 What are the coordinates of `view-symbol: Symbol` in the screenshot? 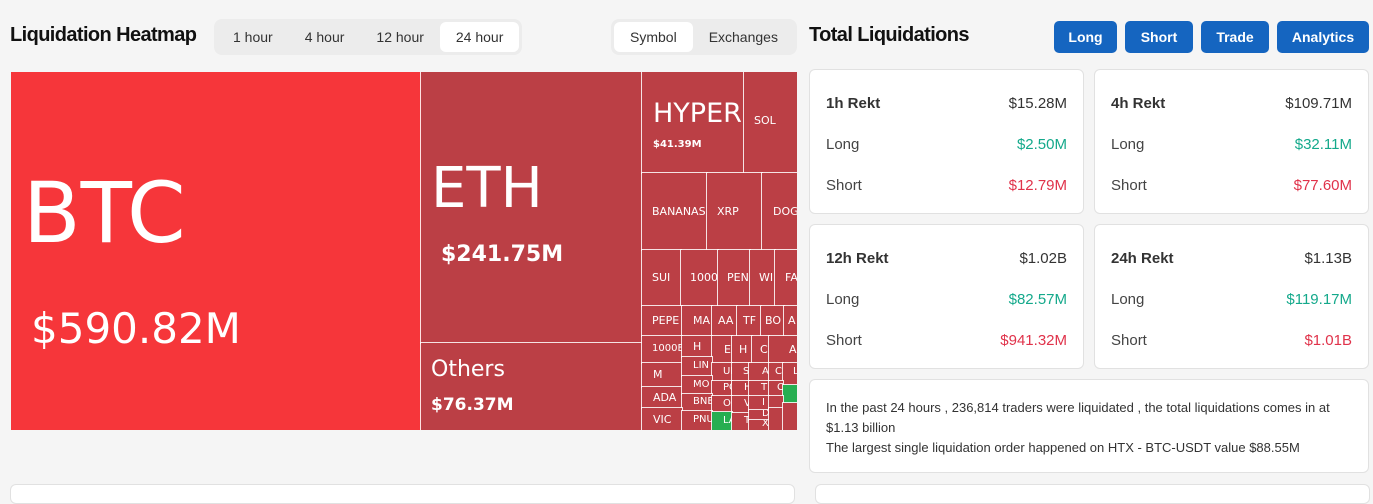 It's located at (653, 37).